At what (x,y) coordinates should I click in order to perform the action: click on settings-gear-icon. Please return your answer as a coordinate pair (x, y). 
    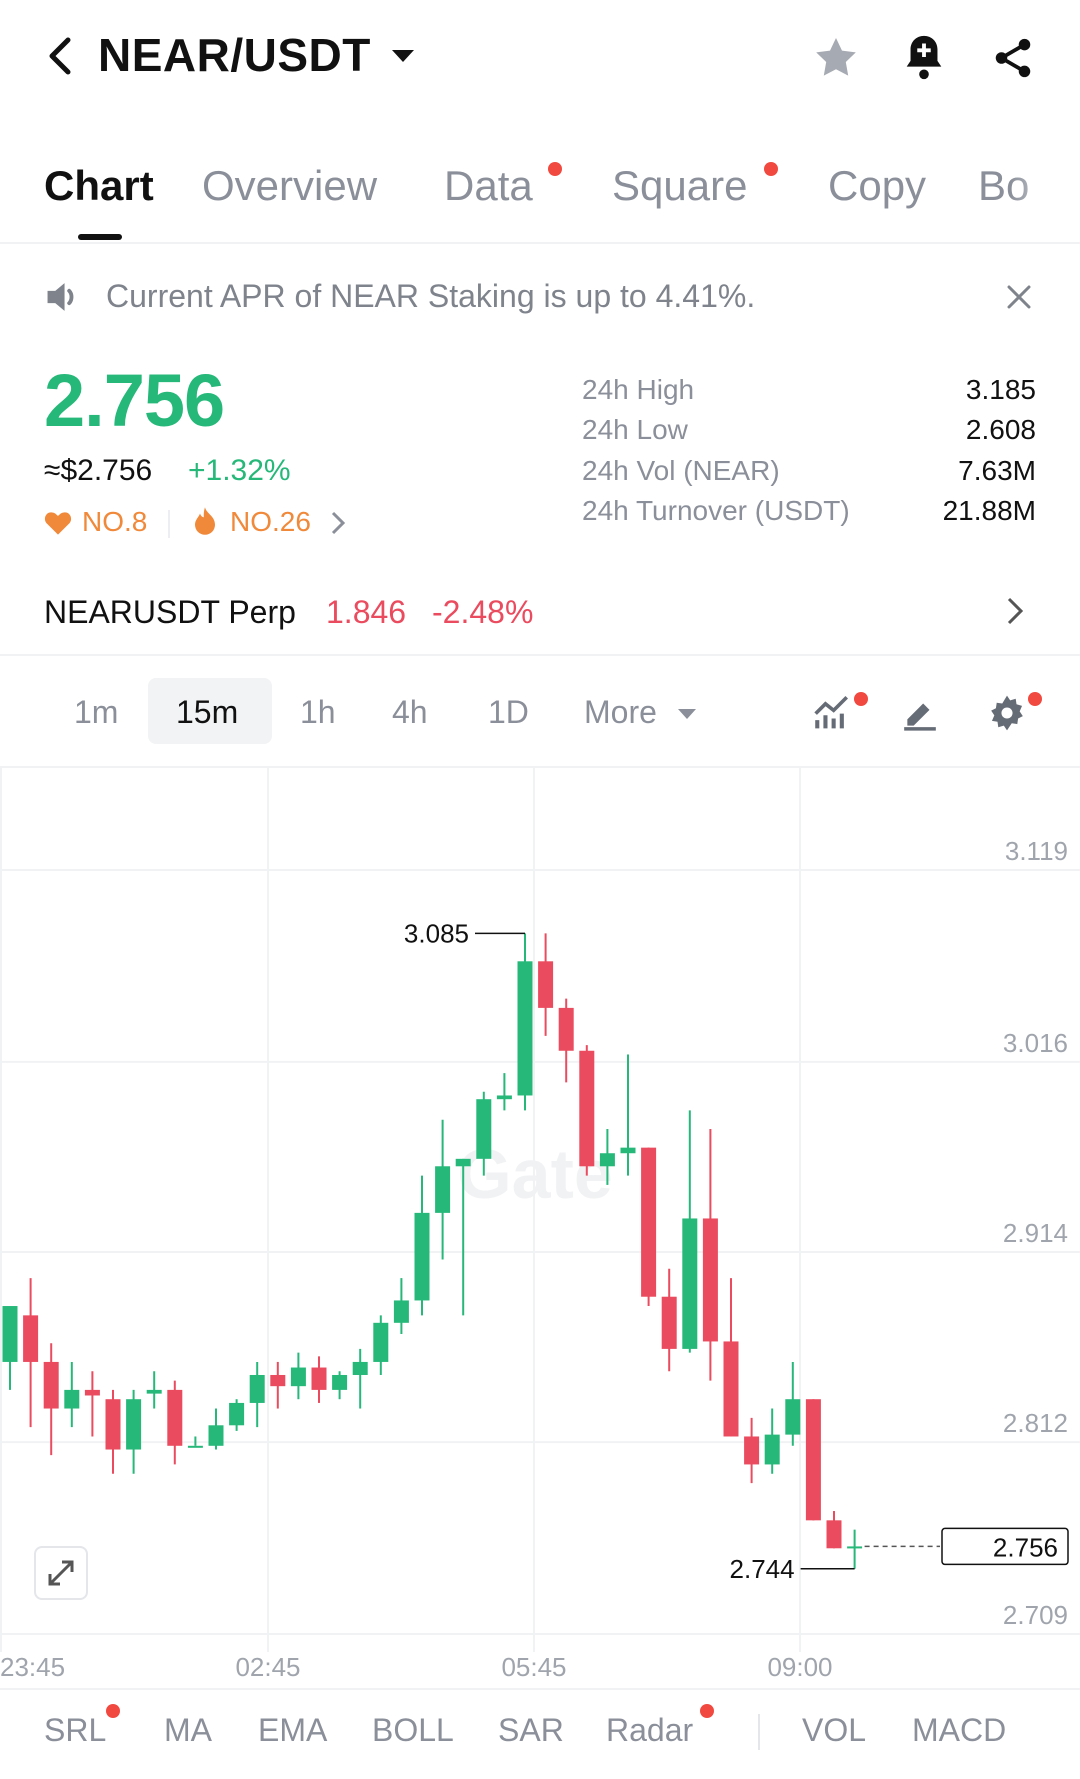
    Looking at the image, I should click on (1007, 715).